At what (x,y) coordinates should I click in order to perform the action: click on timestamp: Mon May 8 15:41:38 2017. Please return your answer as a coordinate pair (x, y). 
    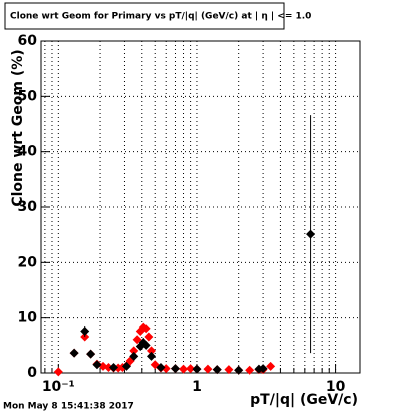
    Looking at the image, I should click on (68, 407).